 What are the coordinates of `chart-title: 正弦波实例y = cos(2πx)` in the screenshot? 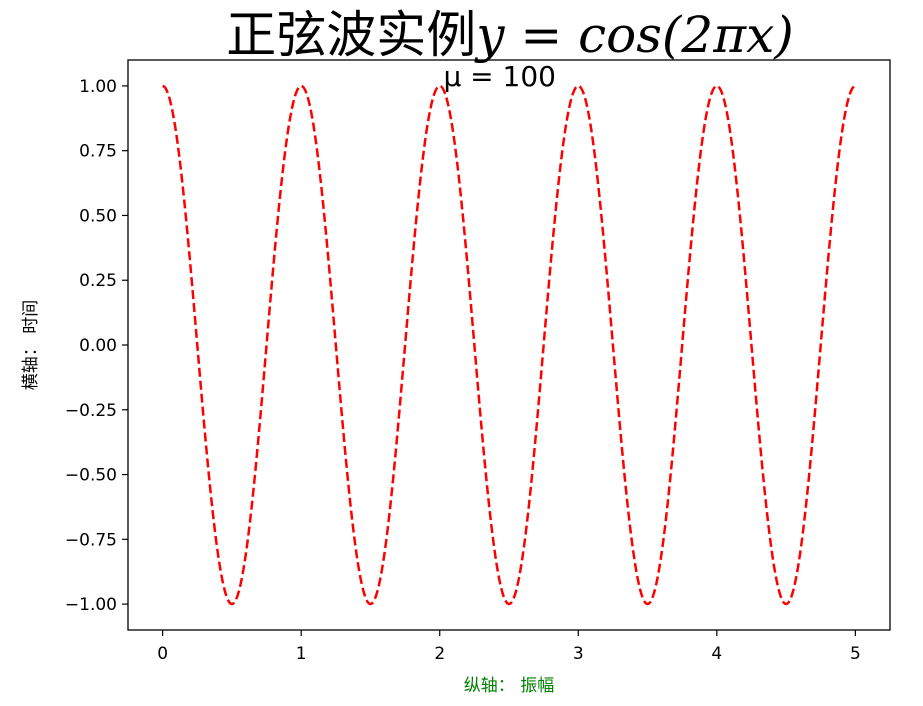 It's located at (510, 35).